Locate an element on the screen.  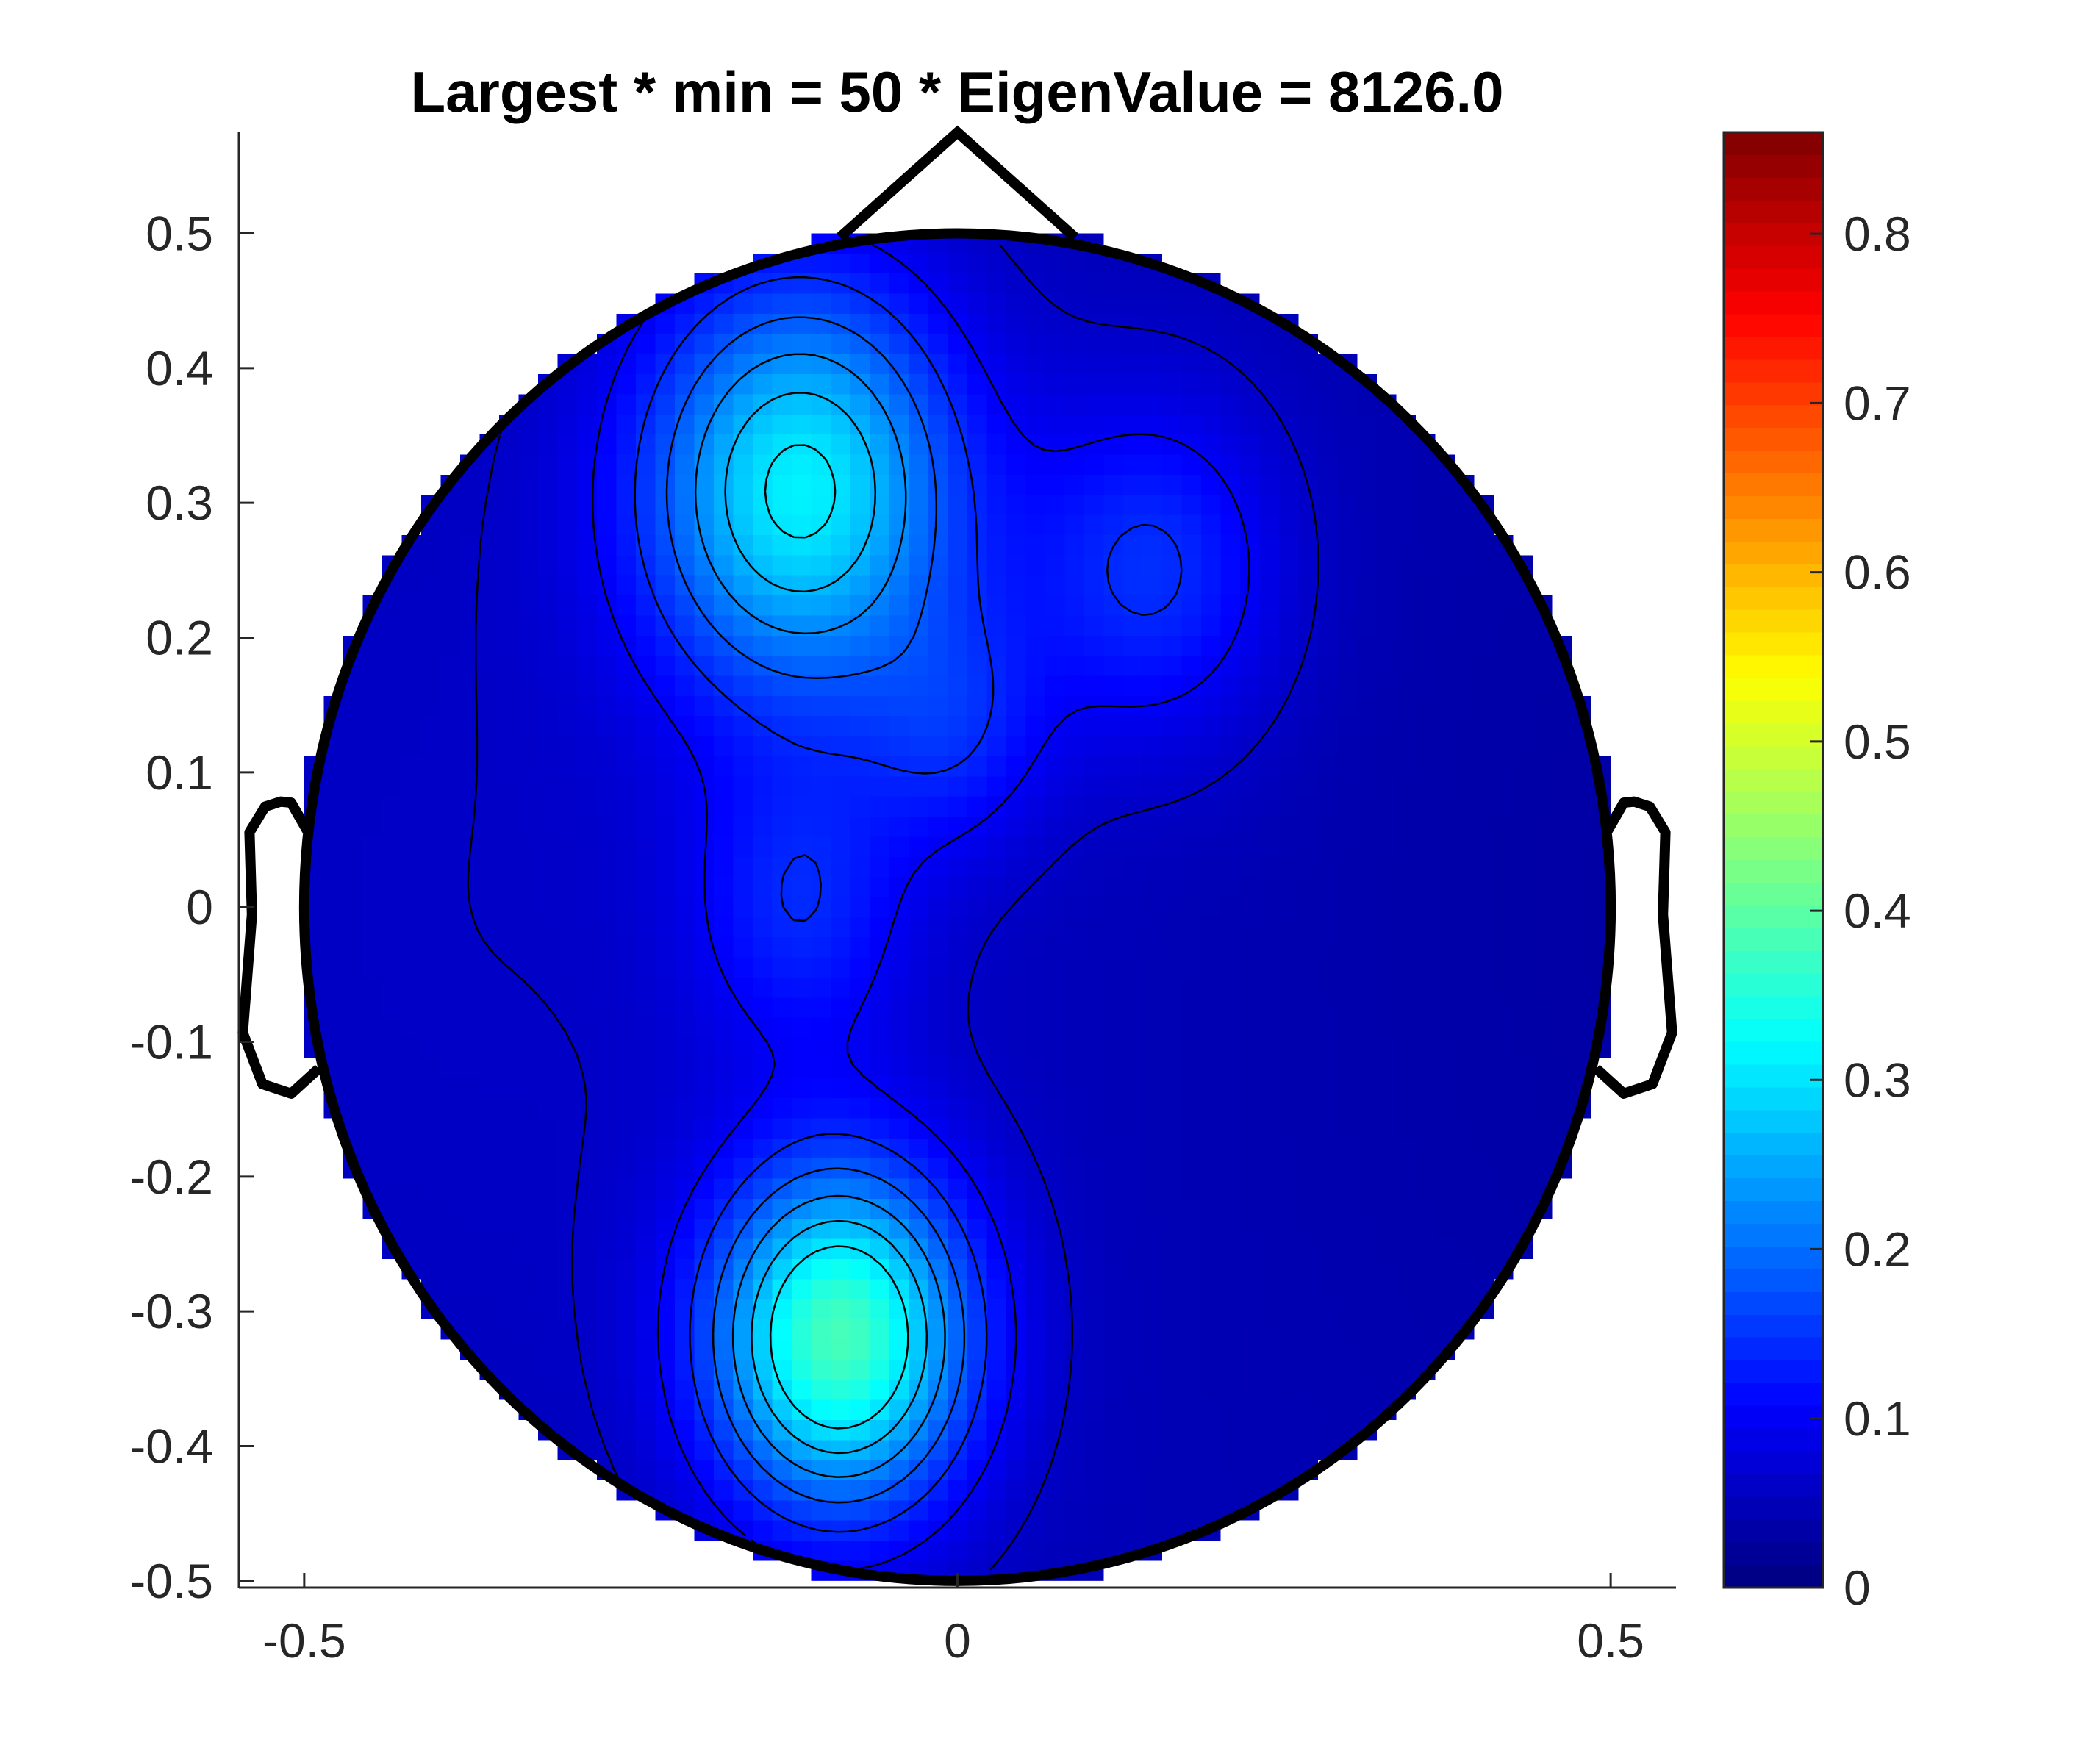
colorbar-tick-label: 0 is located at coordinates (1857, 1587).